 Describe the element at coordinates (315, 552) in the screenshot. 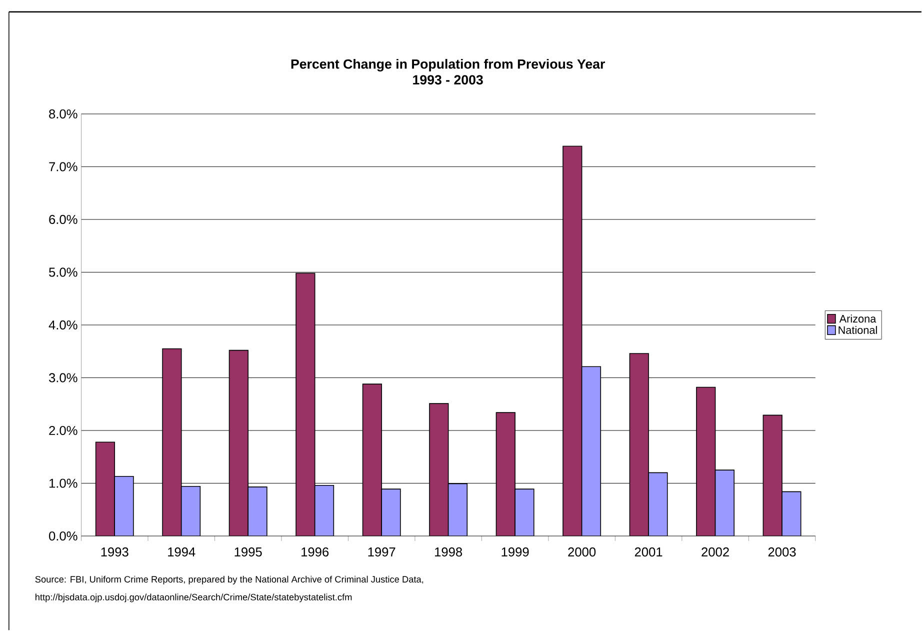

I see `x-tick-label: 1996` at that location.